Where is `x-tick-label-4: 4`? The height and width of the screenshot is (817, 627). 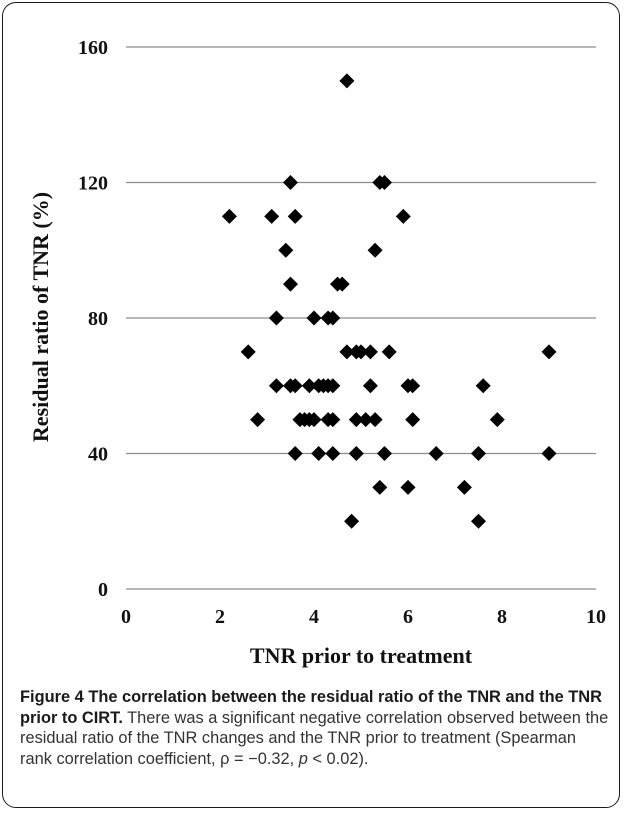
x-tick-label-4: 4 is located at coordinates (314, 617).